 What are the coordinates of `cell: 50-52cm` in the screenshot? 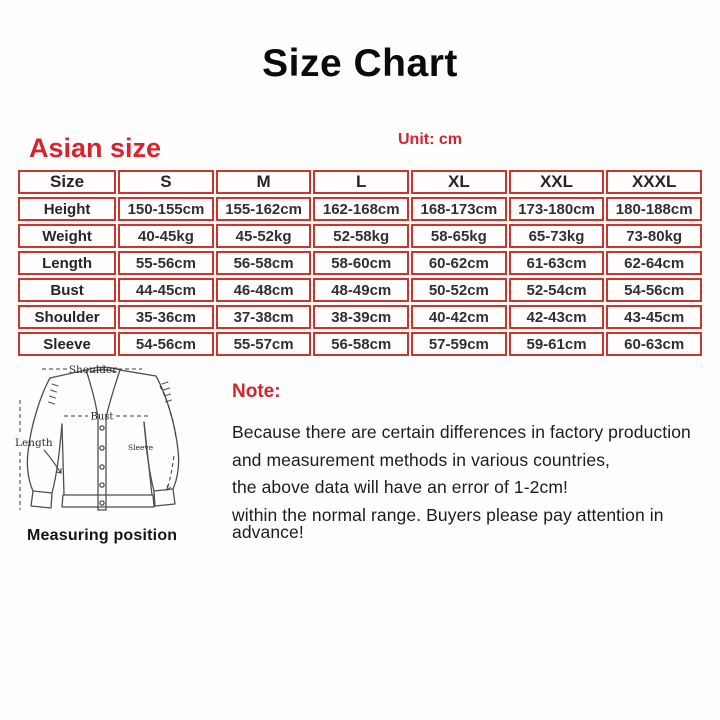 It's located at (459, 290).